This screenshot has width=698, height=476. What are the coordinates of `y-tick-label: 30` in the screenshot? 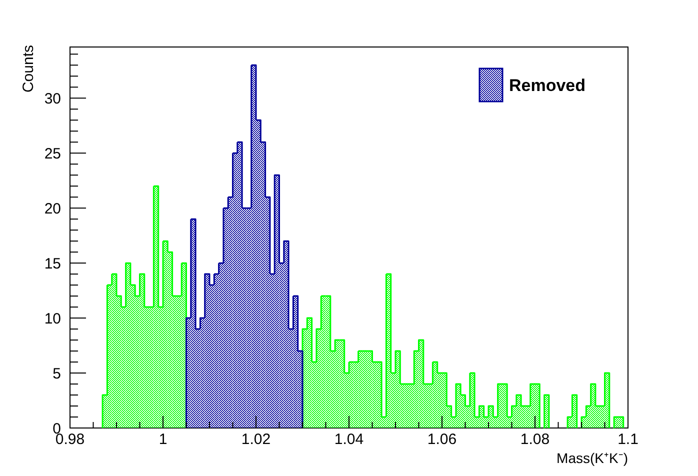 It's located at (52, 99).